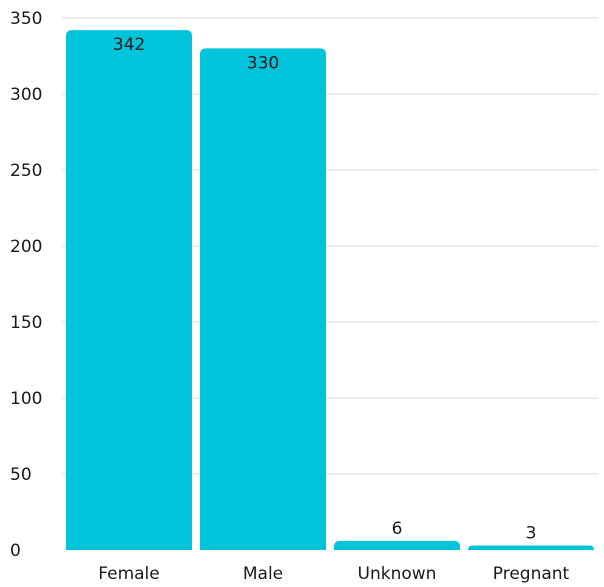 The image size is (604, 587). What do you see at coordinates (26, 323) in the screenshot?
I see `y-tick-label: 150` at bounding box center [26, 323].